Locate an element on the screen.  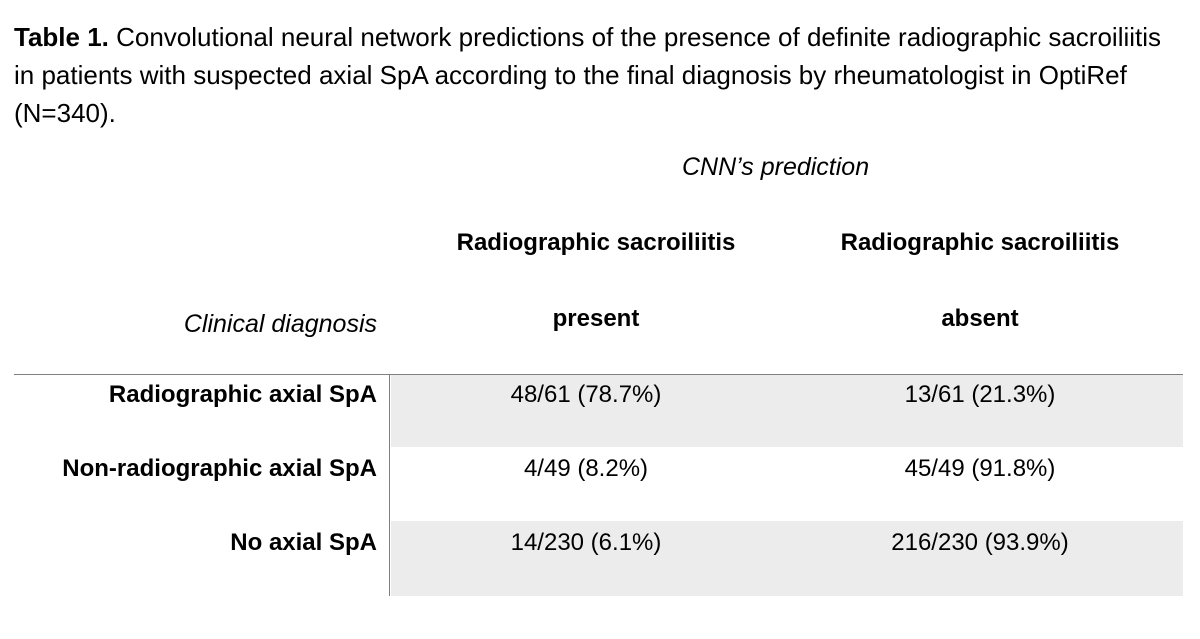
column-header-present-line2: present is located at coordinates (596, 318).